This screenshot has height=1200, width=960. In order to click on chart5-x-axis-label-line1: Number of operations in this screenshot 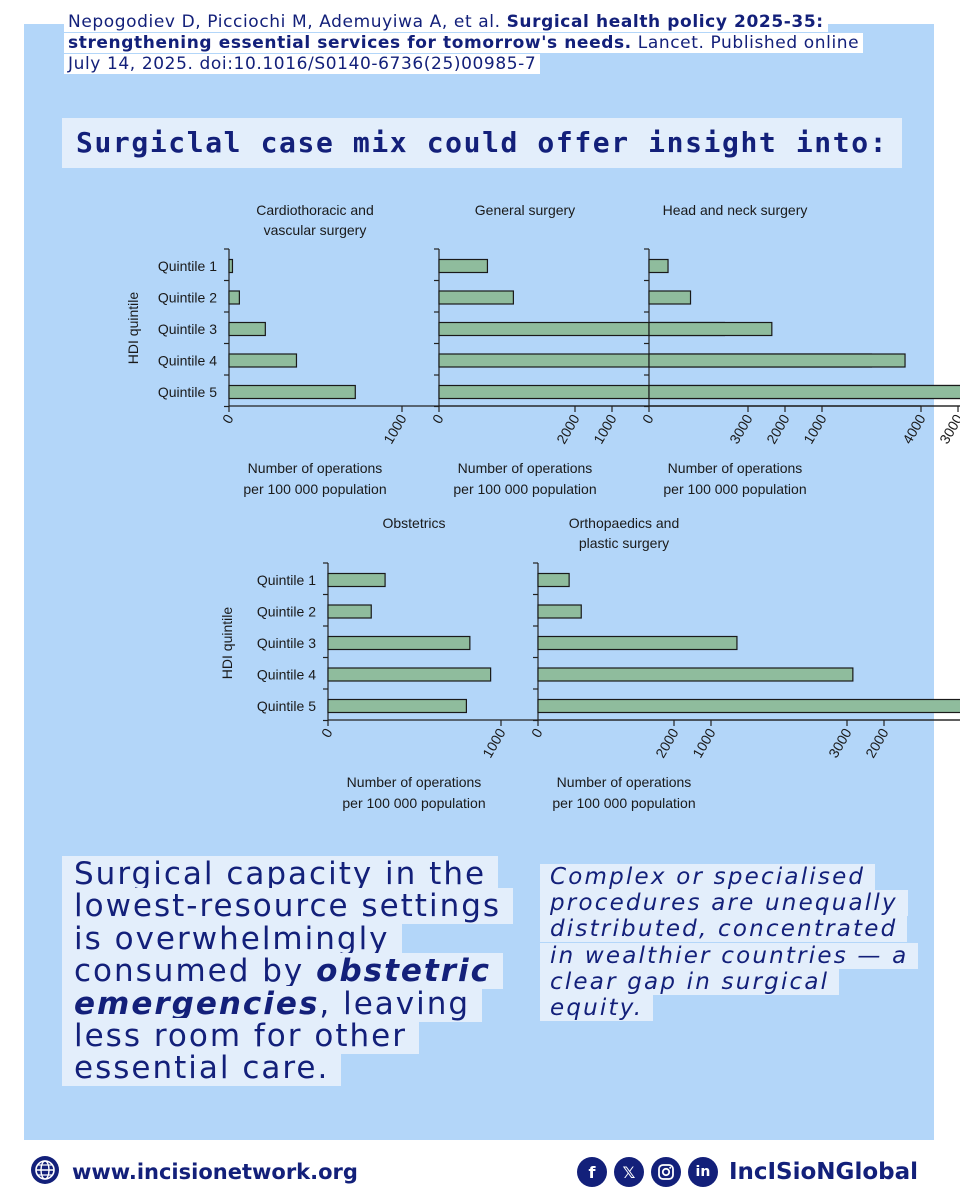, I will do `click(624, 782)`.